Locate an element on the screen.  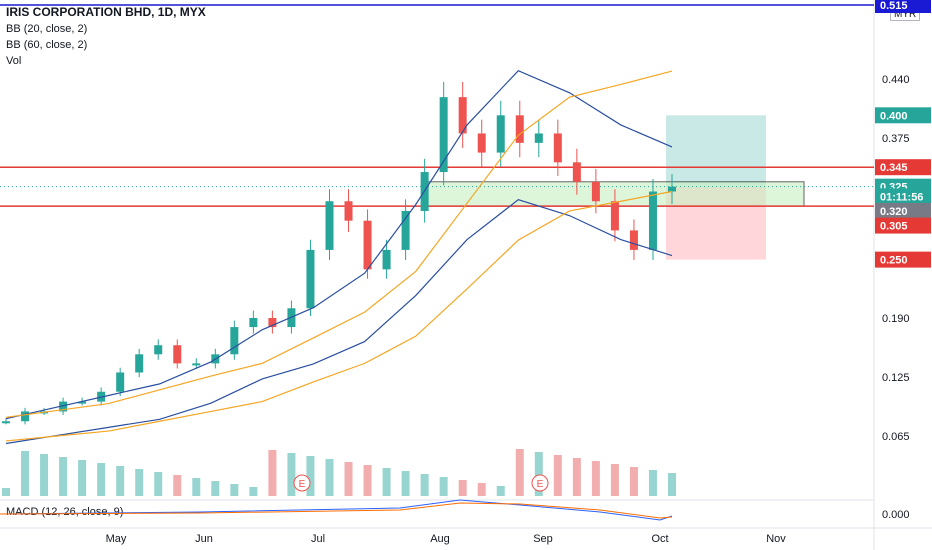
price-badge-label: 0.250 is located at coordinates (894, 261).